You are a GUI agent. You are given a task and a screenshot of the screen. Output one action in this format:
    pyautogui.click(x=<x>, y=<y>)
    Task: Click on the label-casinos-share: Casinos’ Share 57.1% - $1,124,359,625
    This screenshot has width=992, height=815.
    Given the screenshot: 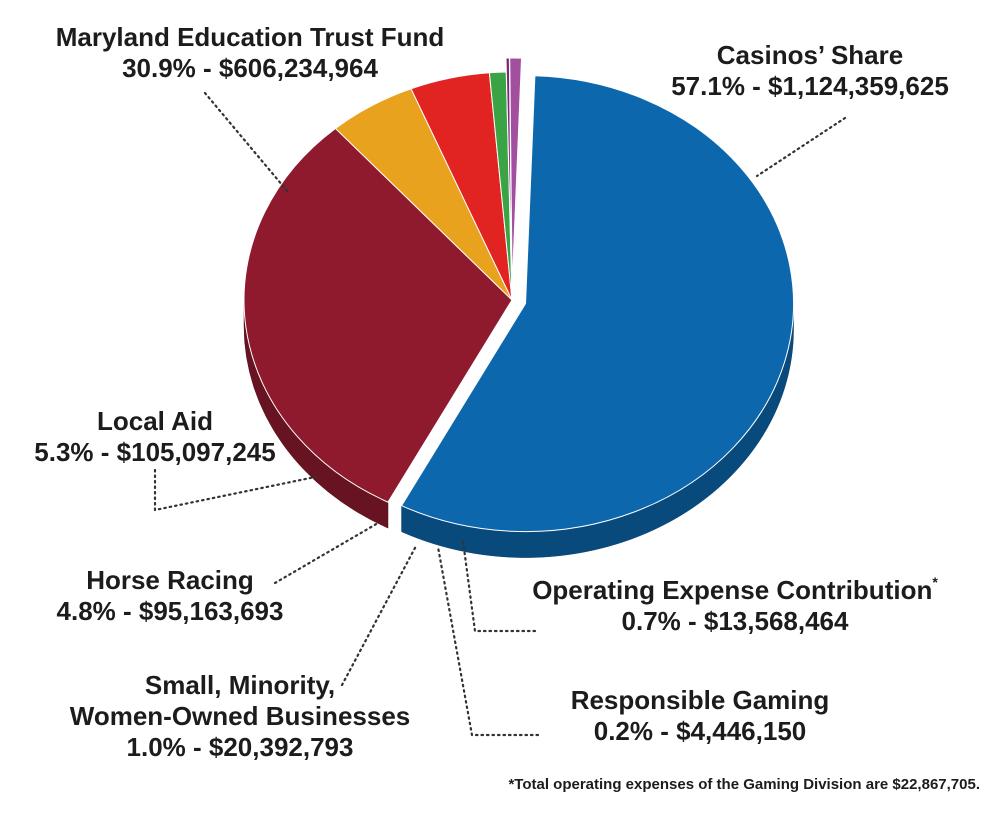 What is the action you would take?
    pyautogui.click(x=810, y=71)
    